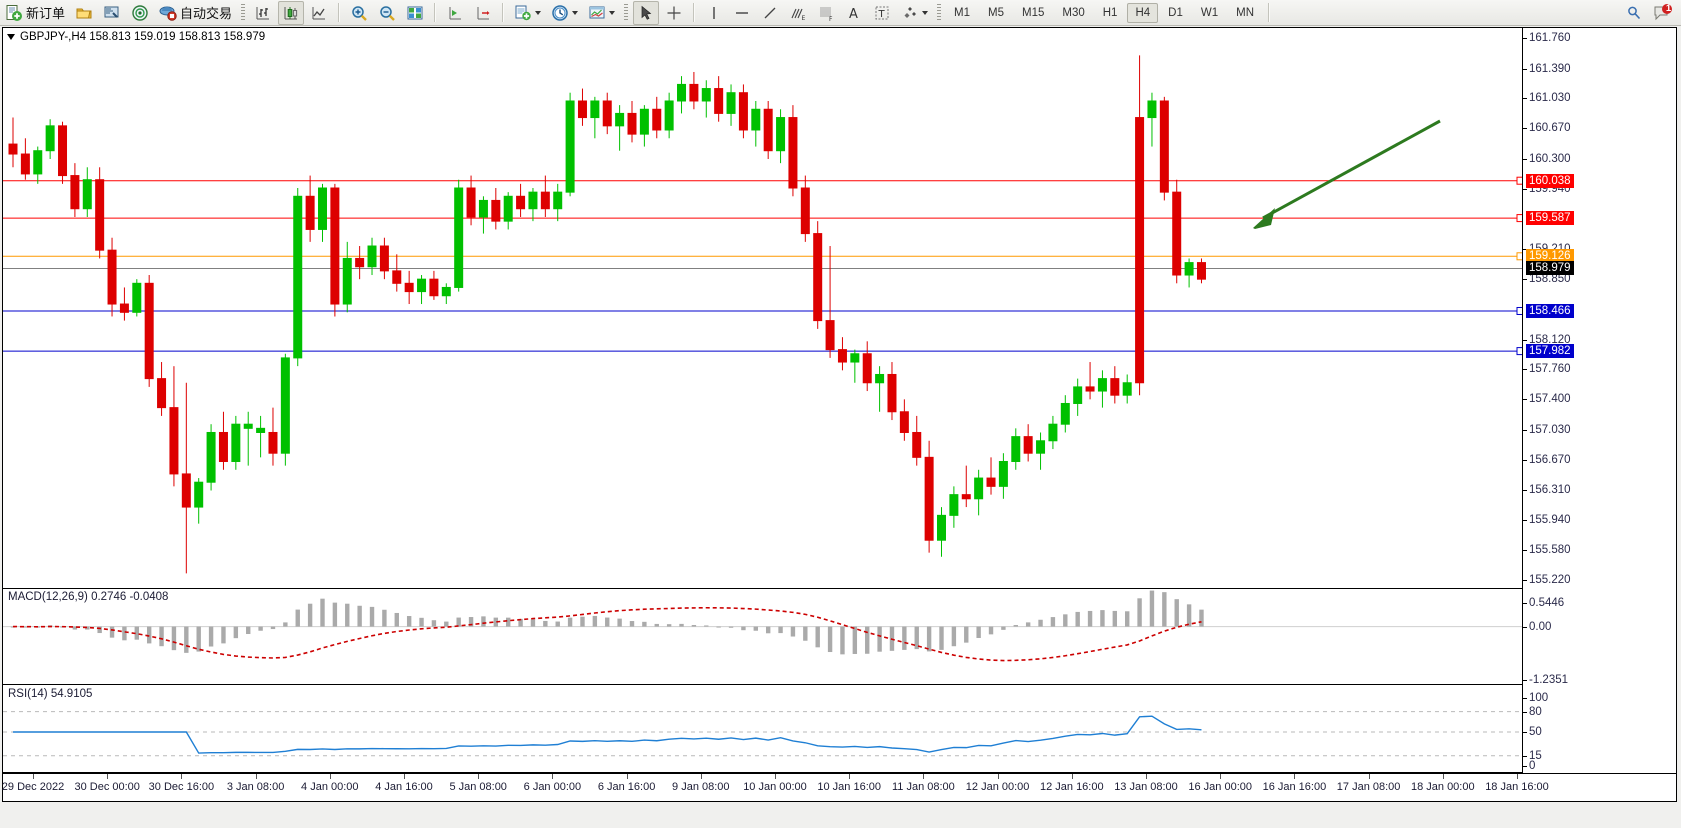 The height and width of the screenshot is (828, 1681). Describe the element at coordinates (762, 729) in the screenshot. I see `rsi-pane: RSI(14) 54.9105` at that location.